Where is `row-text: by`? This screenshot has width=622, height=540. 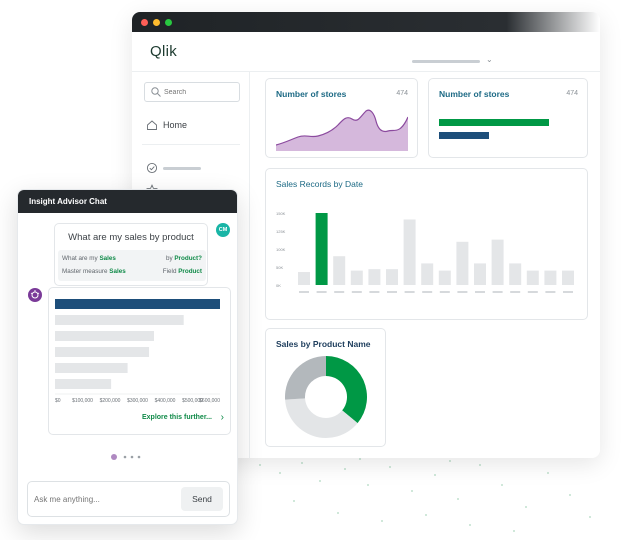 row-text: by is located at coordinates (169, 258).